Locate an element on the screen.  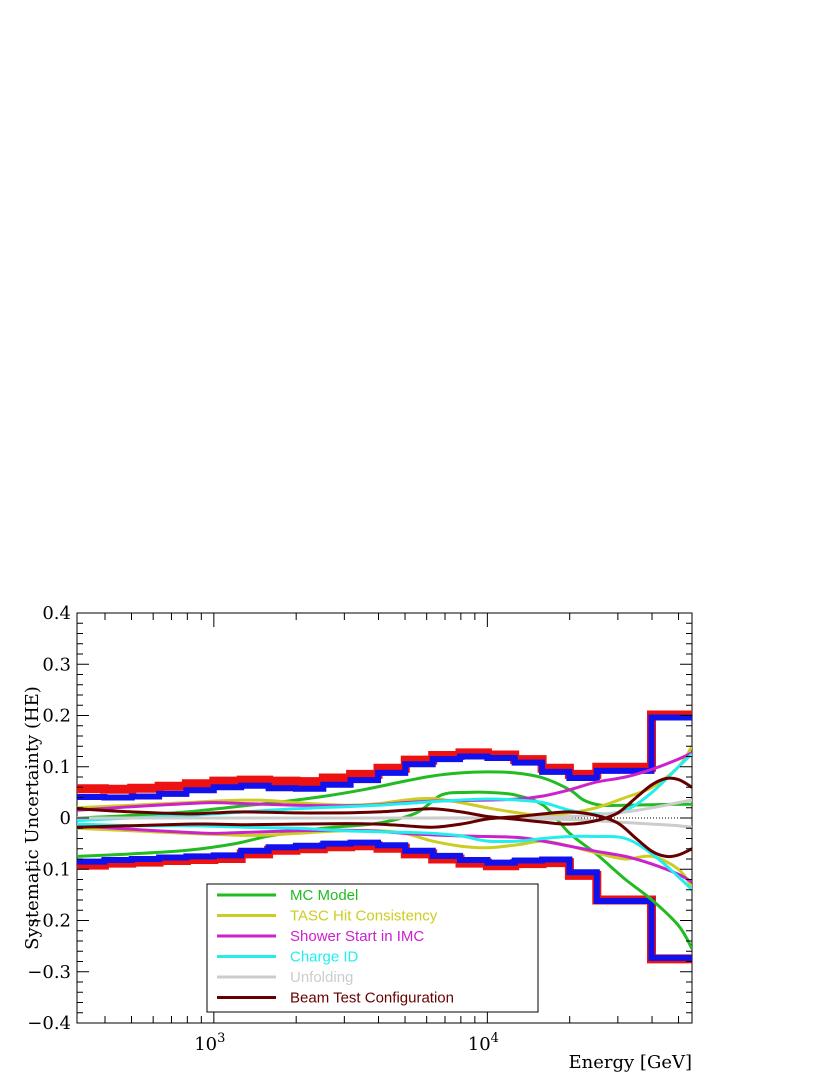
series-line-charge-id-lower is located at coordinates (384, 856).